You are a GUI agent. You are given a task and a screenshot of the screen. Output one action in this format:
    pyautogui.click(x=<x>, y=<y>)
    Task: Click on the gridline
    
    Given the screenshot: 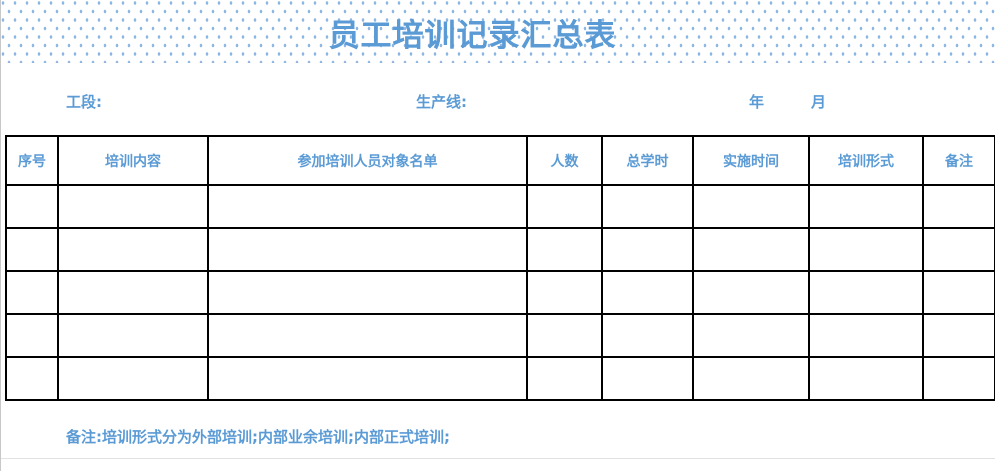 What is the action you would take?
    pyautogui.click(x=498, y=458)
    